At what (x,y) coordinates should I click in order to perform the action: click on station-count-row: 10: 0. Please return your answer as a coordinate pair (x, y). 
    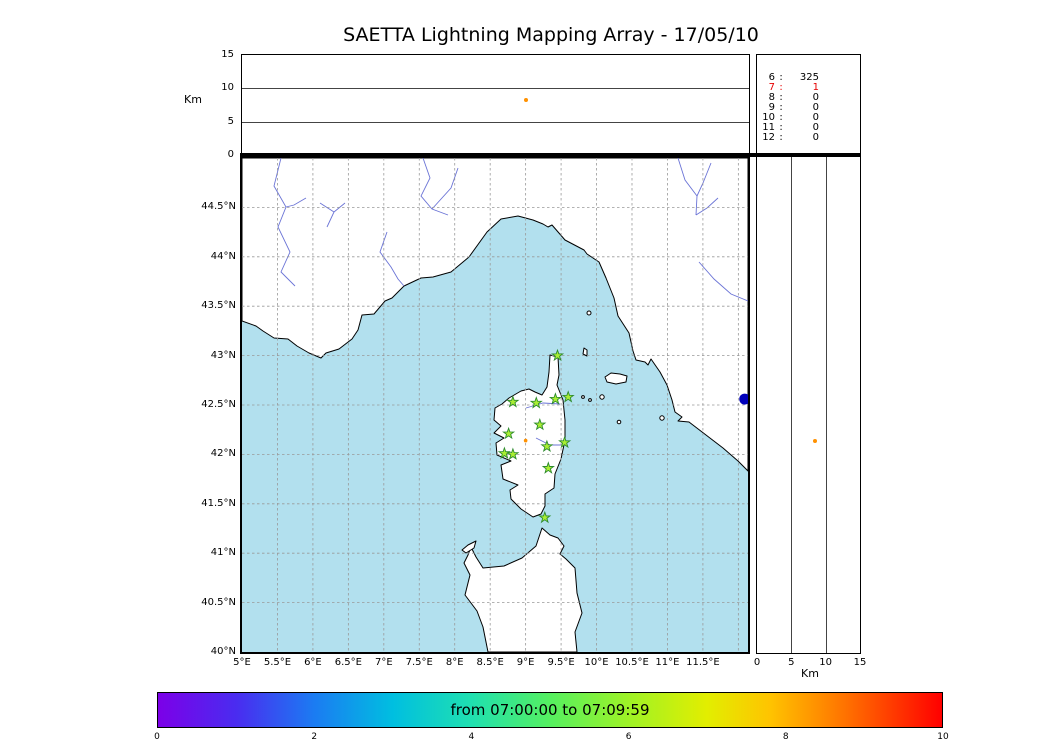
    Looking at the image, I should click on (808, 118).